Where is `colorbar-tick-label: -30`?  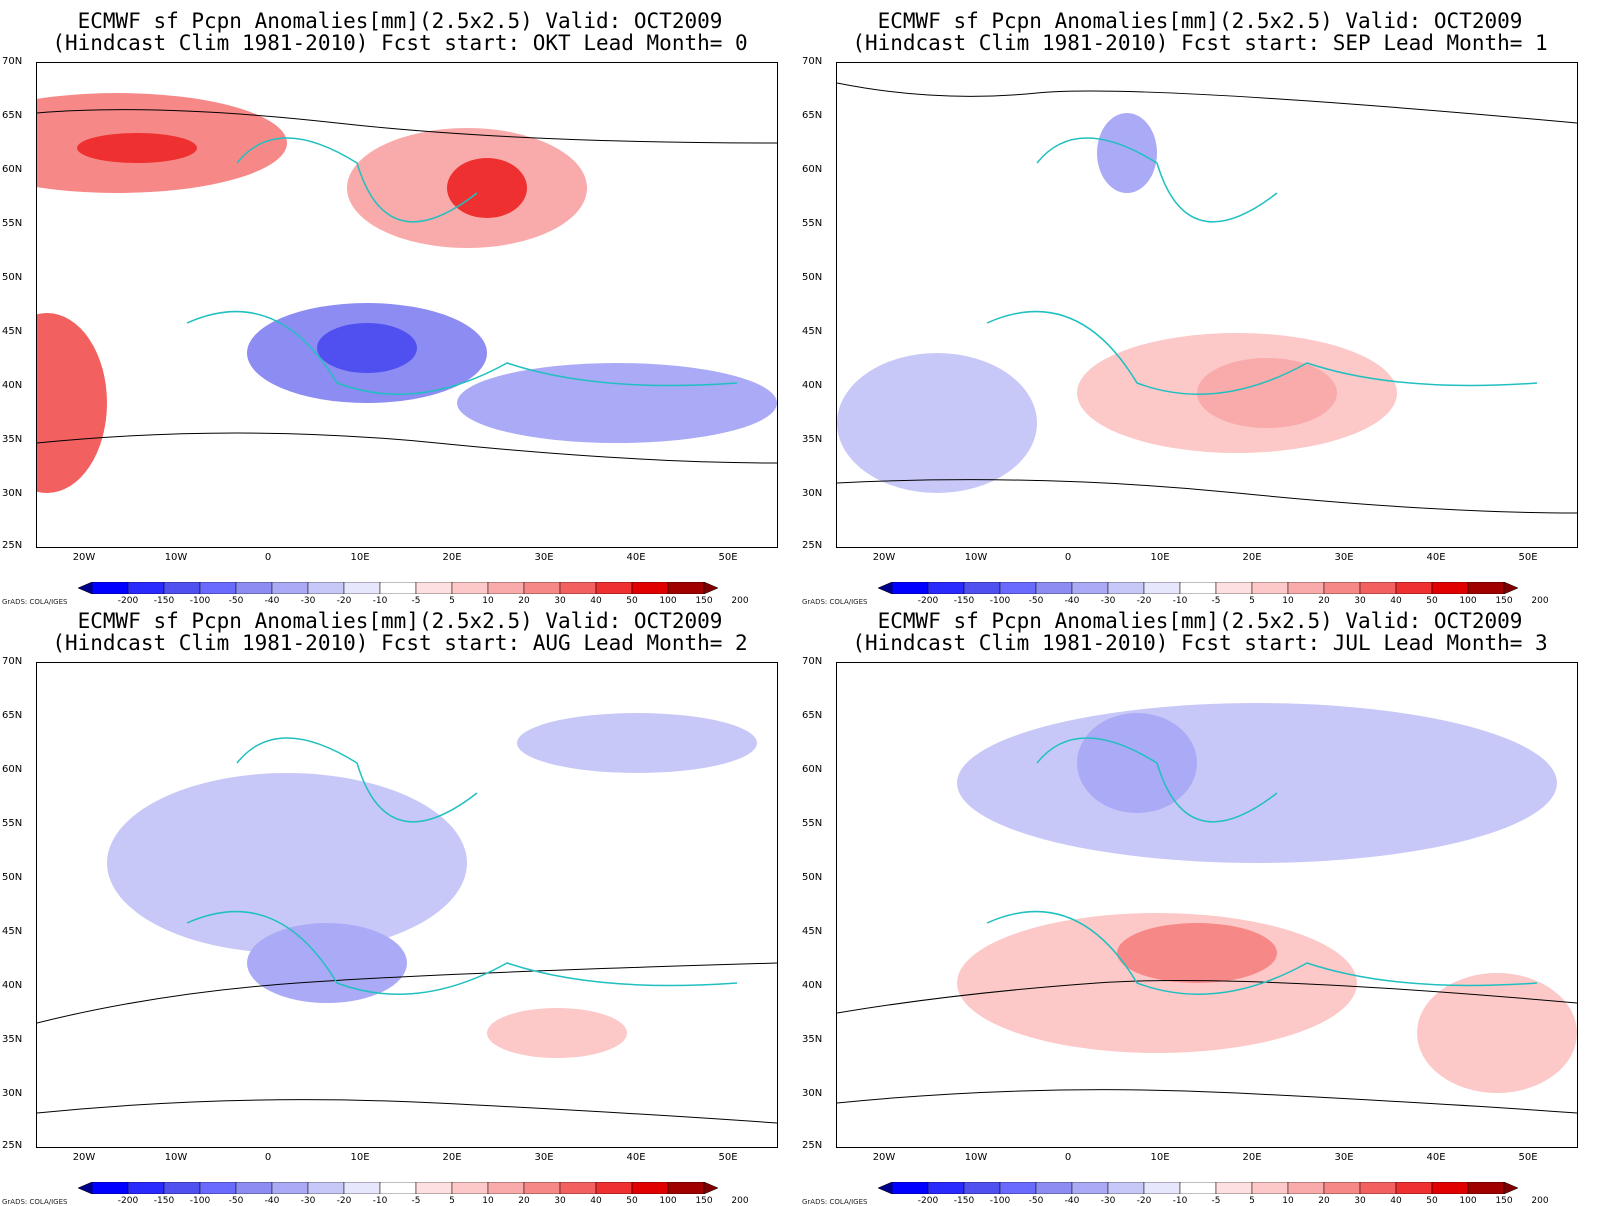 colorbar-tick-label: -30 is located at coordinates (308, 1201).